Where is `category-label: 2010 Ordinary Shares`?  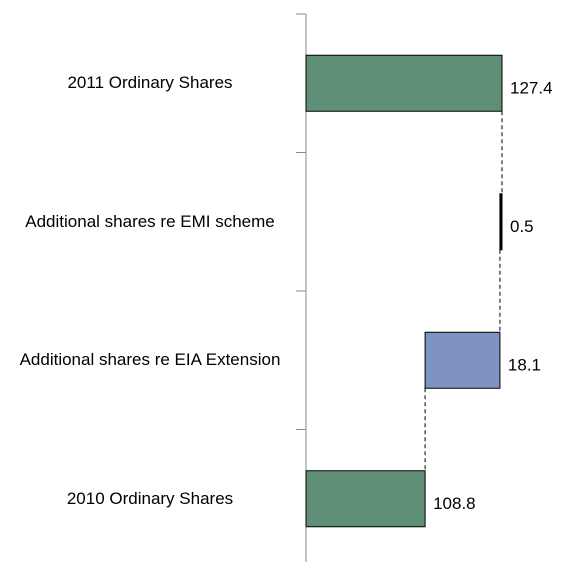 category-label: 2010 Ordinary Shares is located at coordinates (150, 498).